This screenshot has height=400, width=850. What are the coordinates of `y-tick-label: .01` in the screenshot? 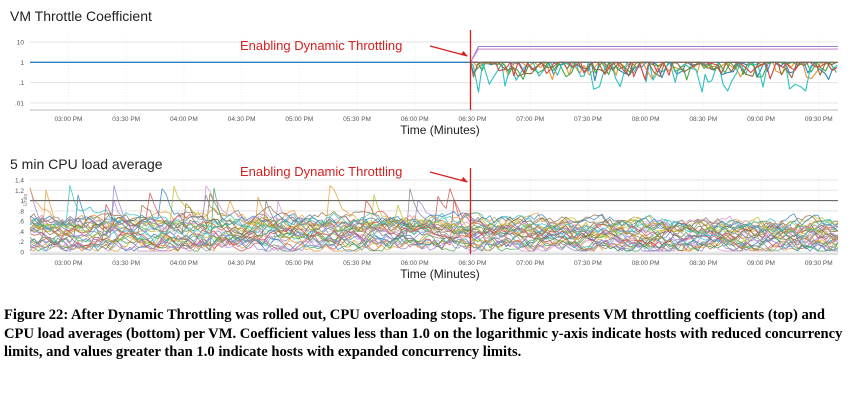 It's located at (19, 104).